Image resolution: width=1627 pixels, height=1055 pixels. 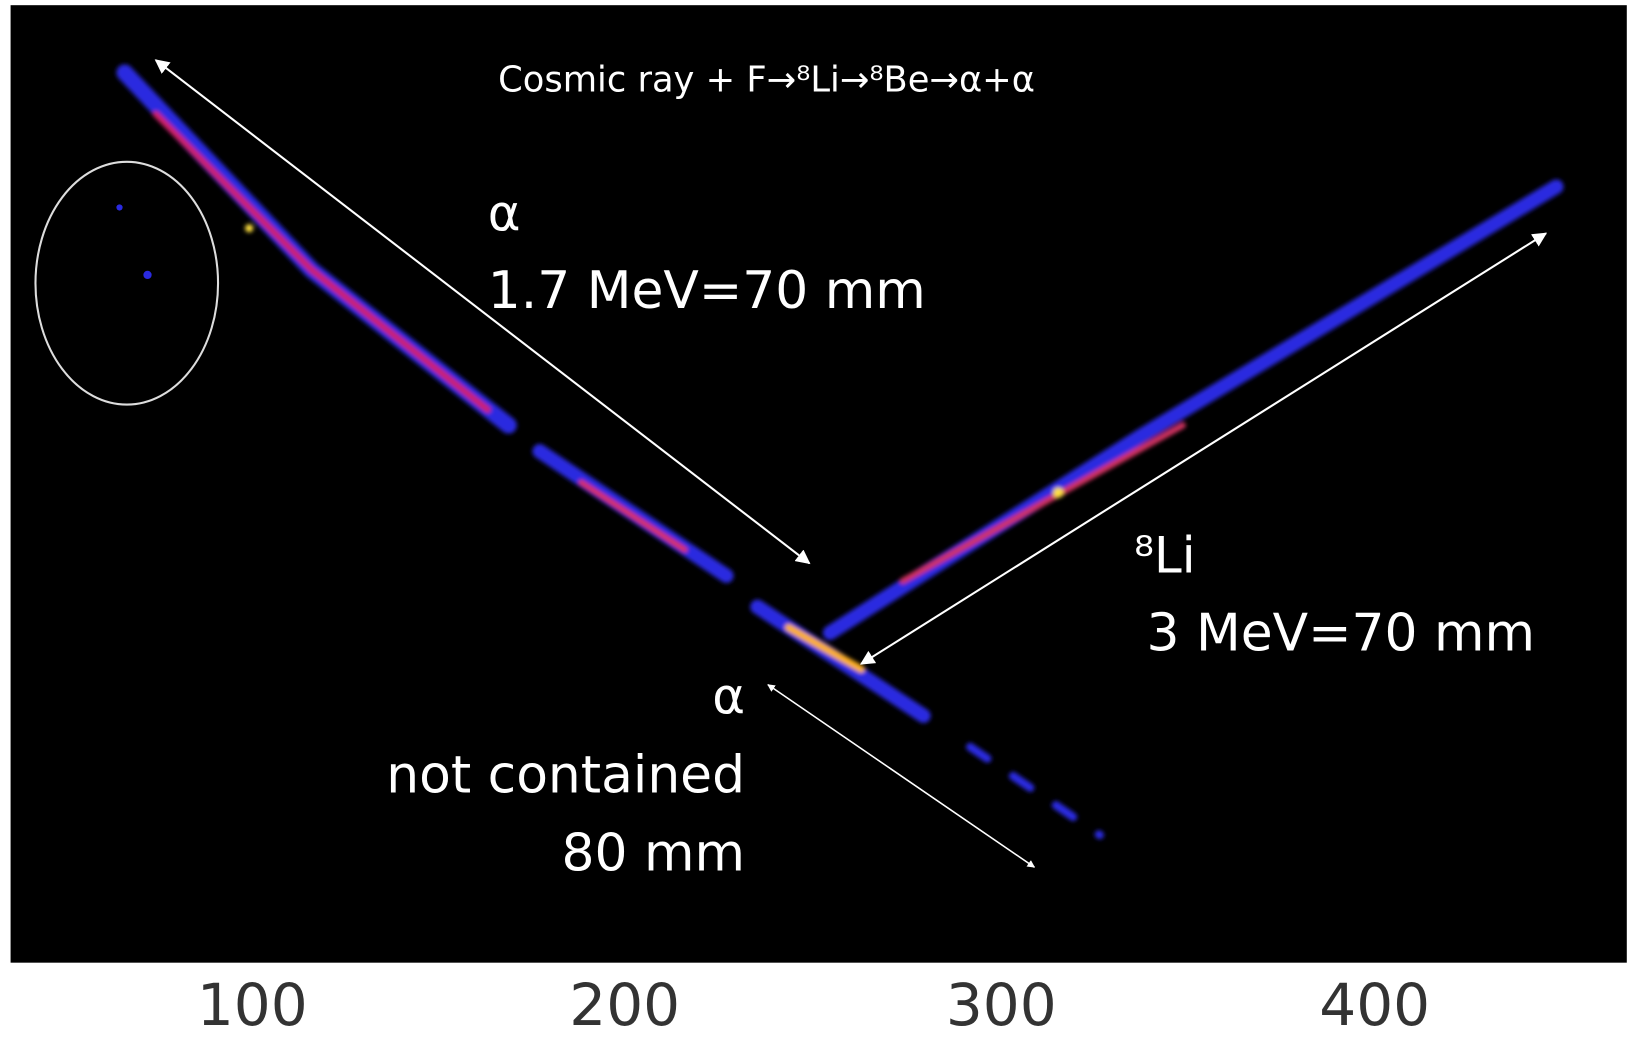 What do you see at coordinates (766, 79) in the screenshot?
I see `title: Cosmic ray + F→⁸Li→⁸Be→α+α` at bounding box center [766, 79].